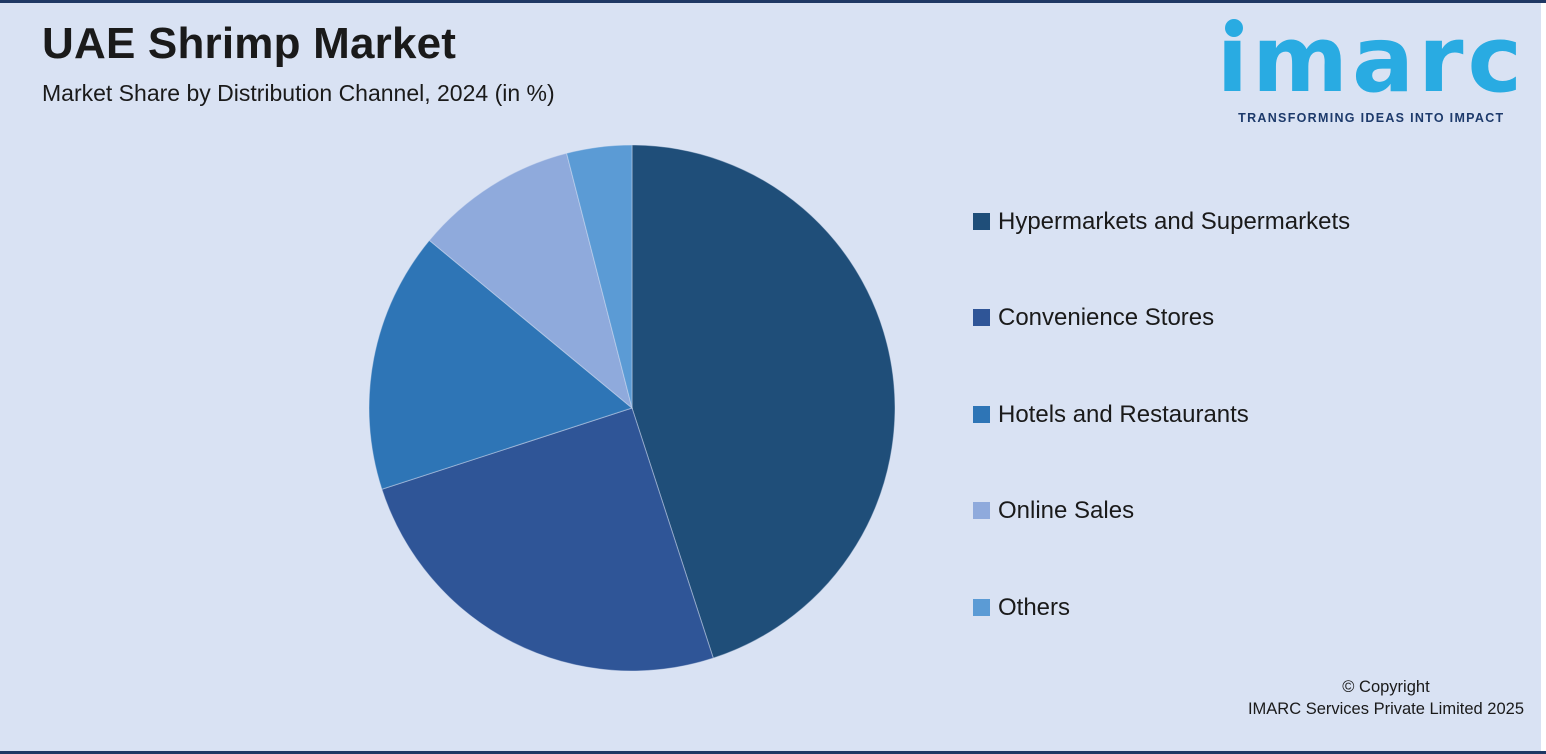  I want to click on legend-item: Hotels and Restaurants, so click(1111, 414).